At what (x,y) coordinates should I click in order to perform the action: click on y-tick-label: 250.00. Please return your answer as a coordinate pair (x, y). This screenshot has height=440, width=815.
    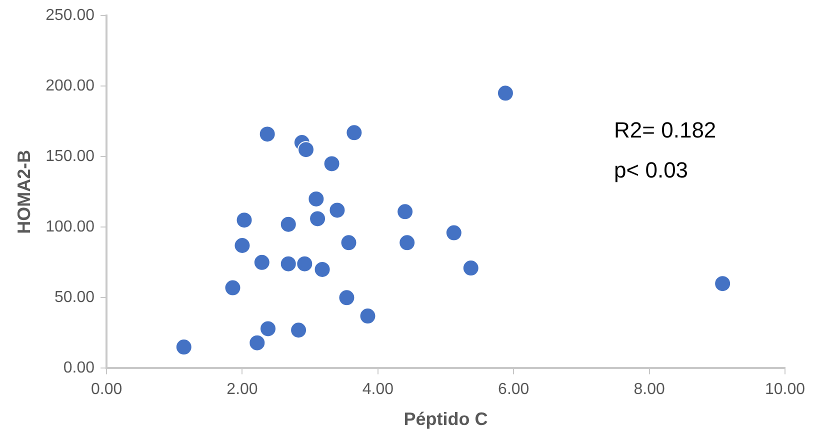
    Looking at the image, I should click on (70, 15).